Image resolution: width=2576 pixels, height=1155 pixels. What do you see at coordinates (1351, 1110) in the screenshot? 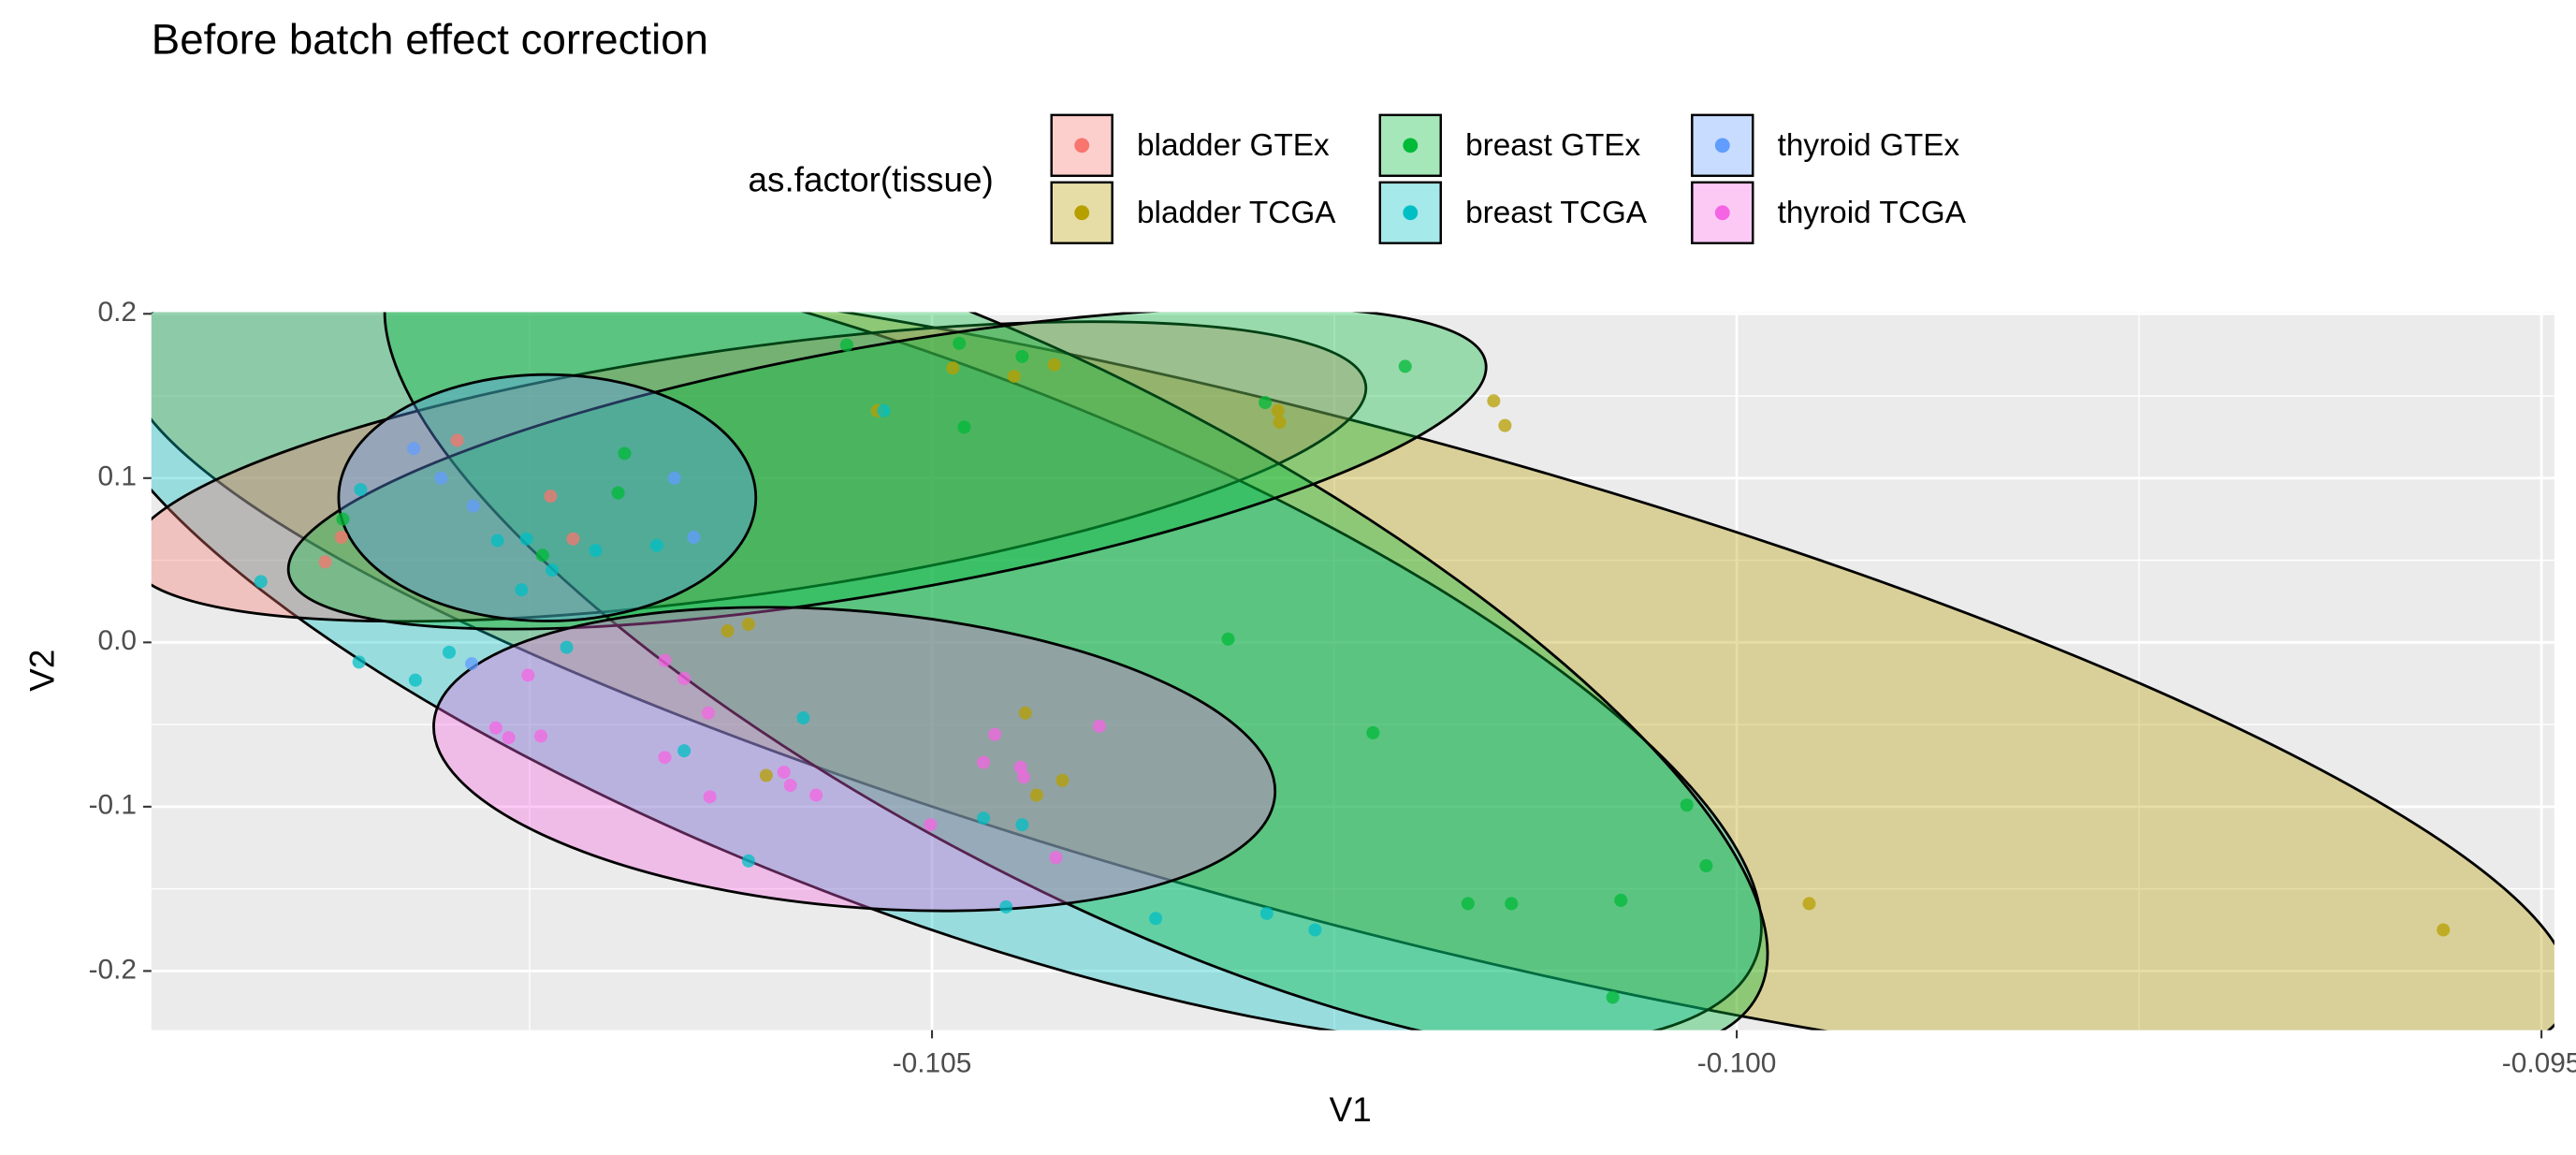
I see `x-axis-label: V1` at bounding box center [1351, 1110].